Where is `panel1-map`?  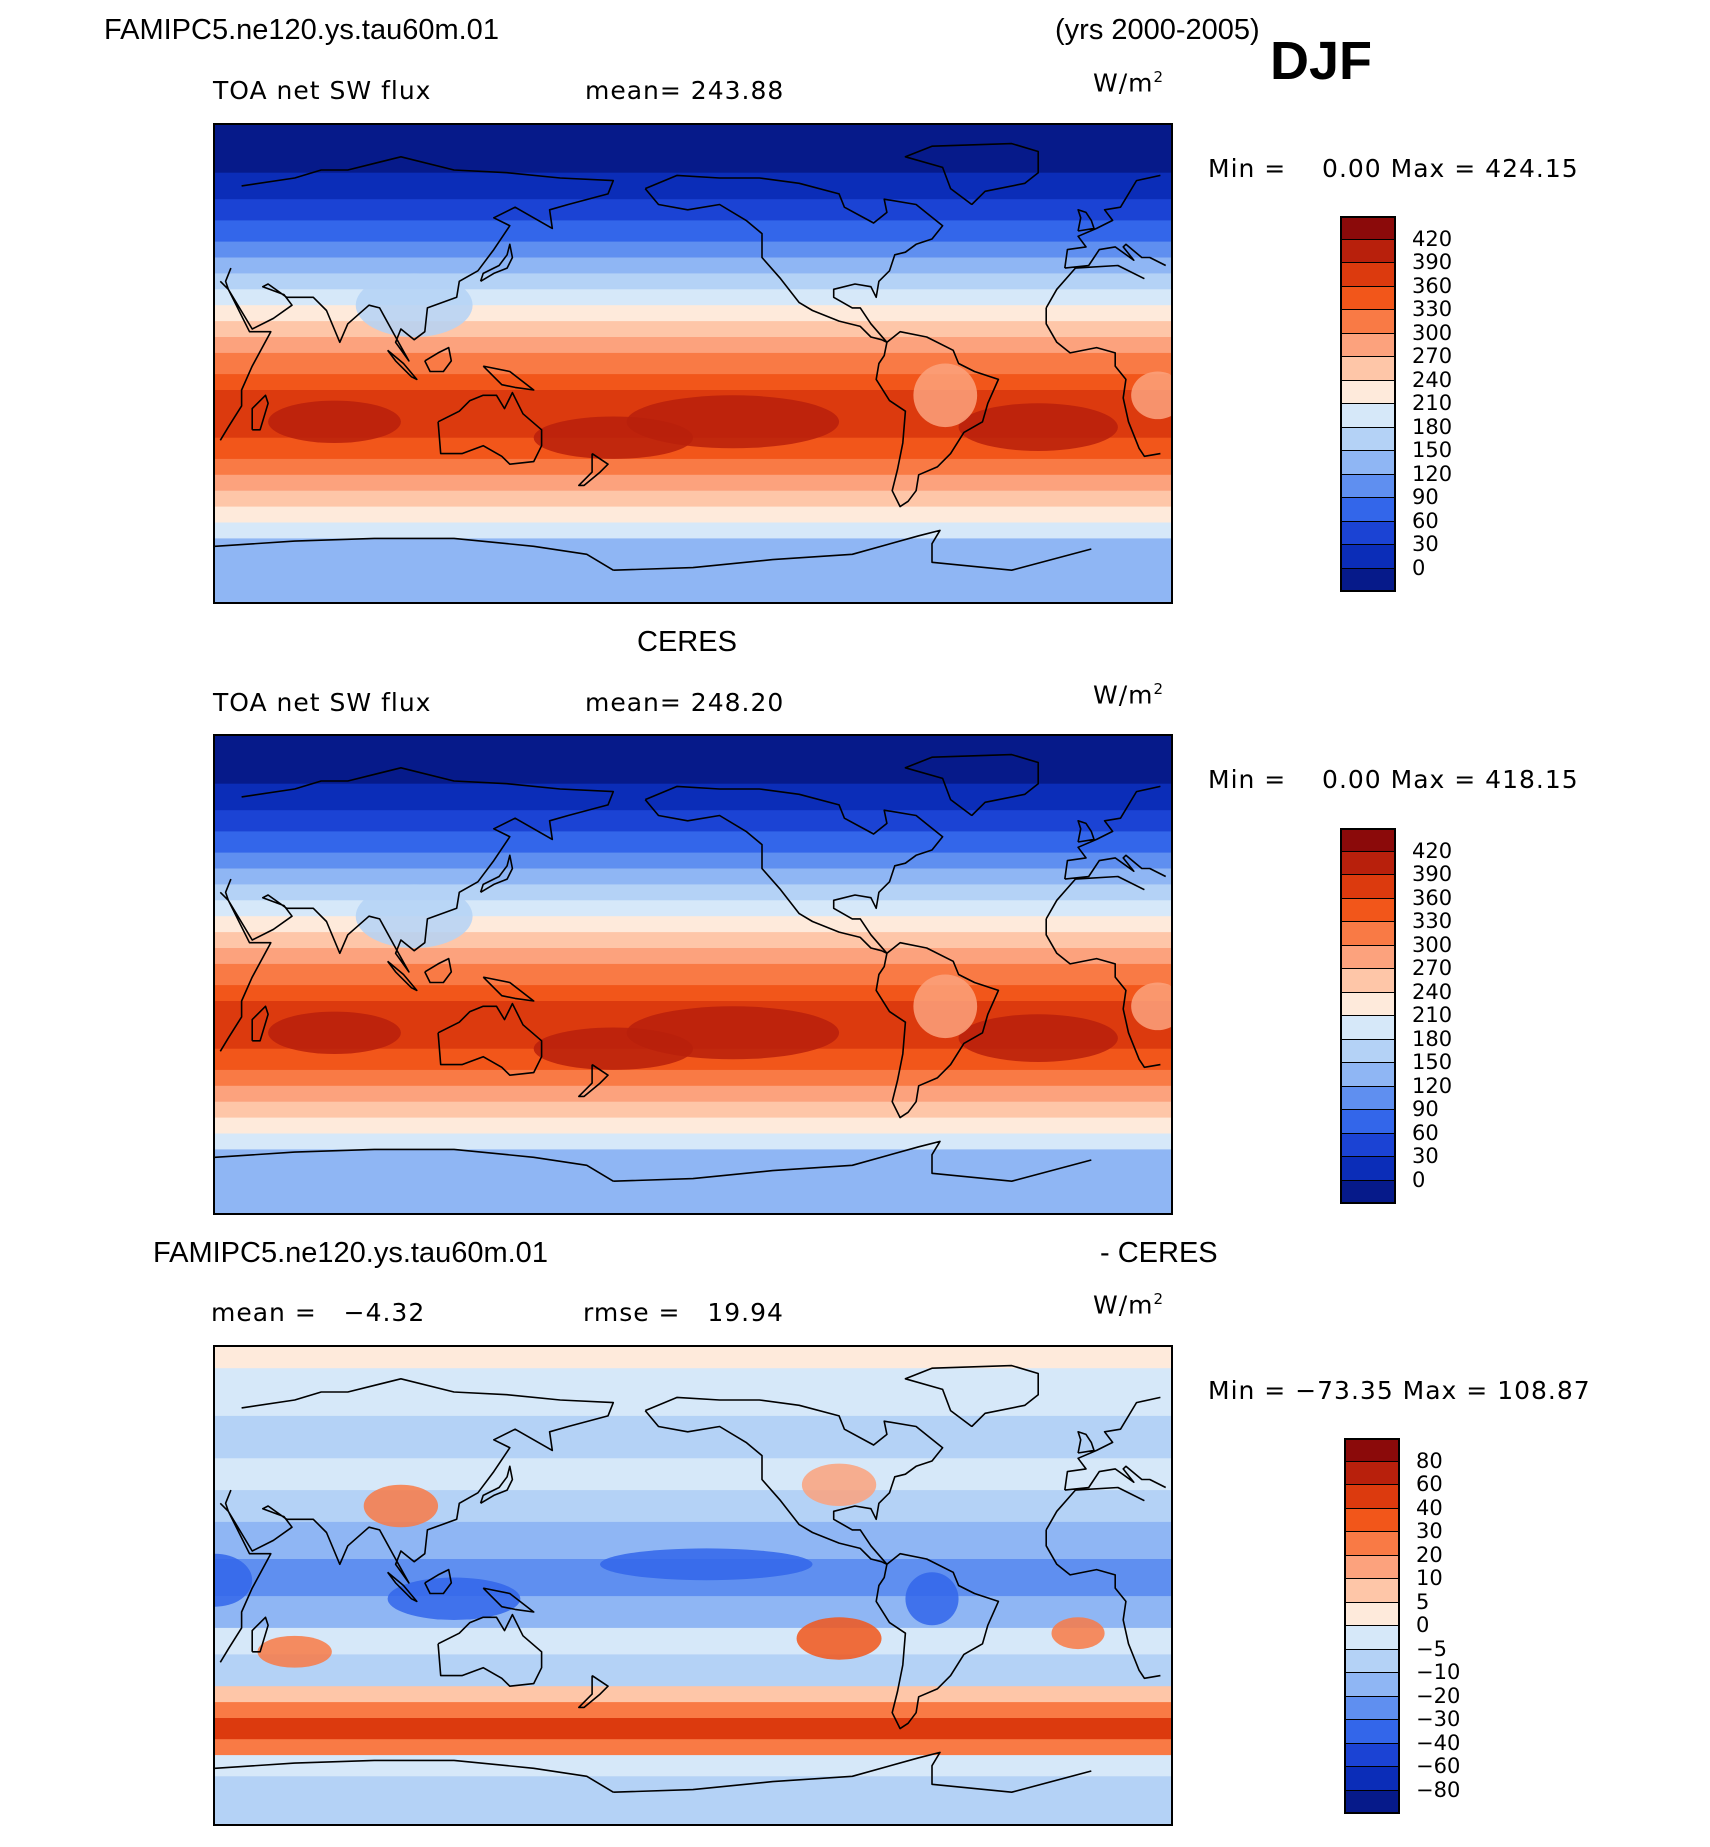 panel1-map is located at coordinates (693, 363).